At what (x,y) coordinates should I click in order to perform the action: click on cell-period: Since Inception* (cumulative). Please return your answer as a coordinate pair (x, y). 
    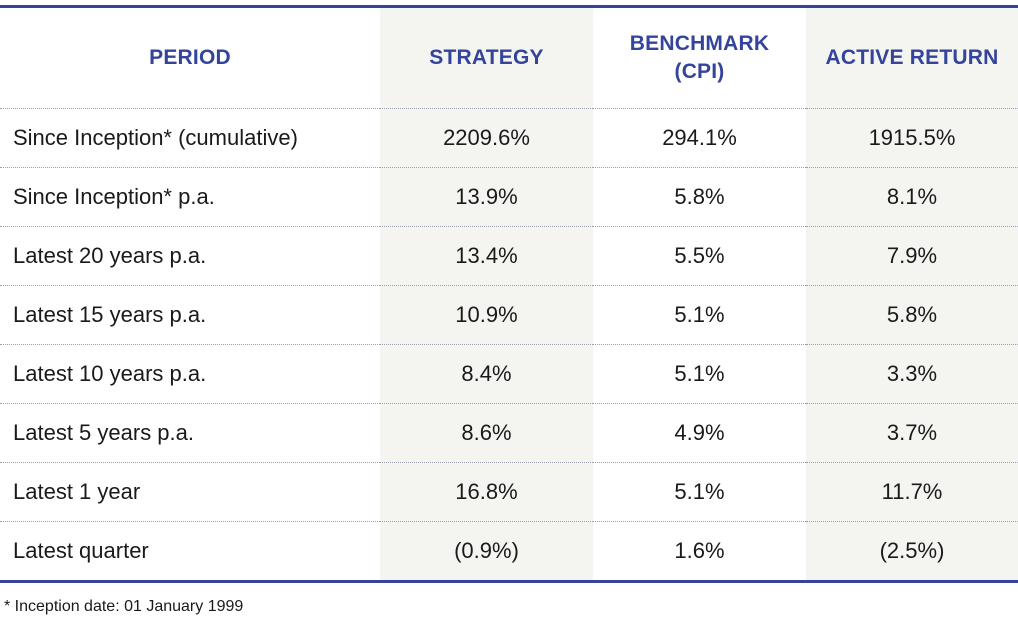
    Looking at the image, I should click on (190, 138).